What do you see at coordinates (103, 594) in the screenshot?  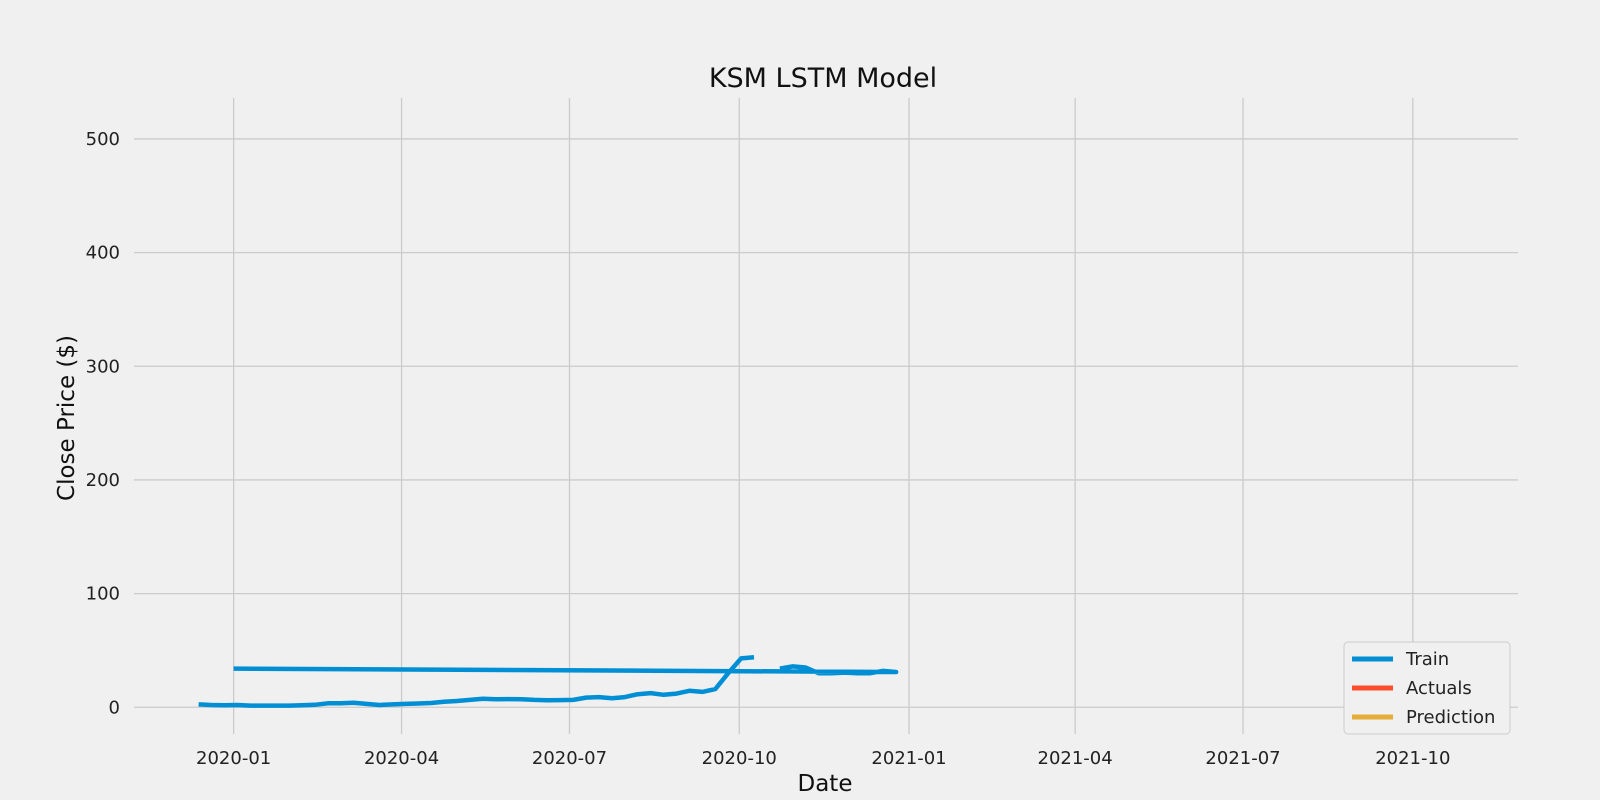 I see `y-tick-label: 100` at bounding box center [103, 594].